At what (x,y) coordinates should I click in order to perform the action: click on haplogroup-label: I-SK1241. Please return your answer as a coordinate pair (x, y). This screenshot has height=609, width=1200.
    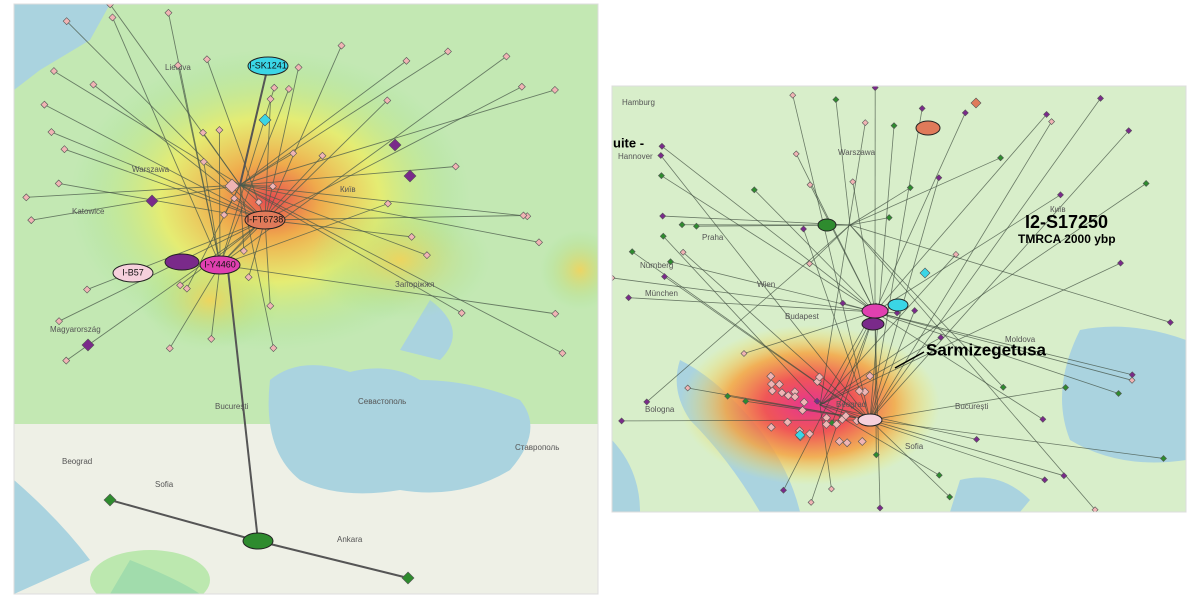
    Looking at the image, I should click on (268, 65).